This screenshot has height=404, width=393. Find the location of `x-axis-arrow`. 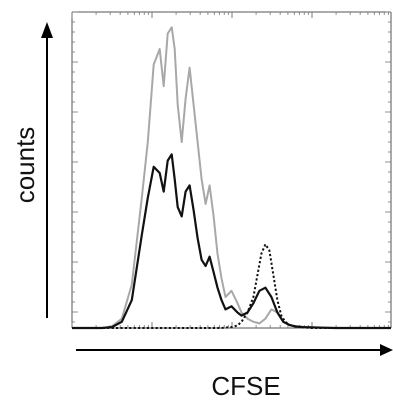

x-axis-arrow is located at coordinates (234, 350).